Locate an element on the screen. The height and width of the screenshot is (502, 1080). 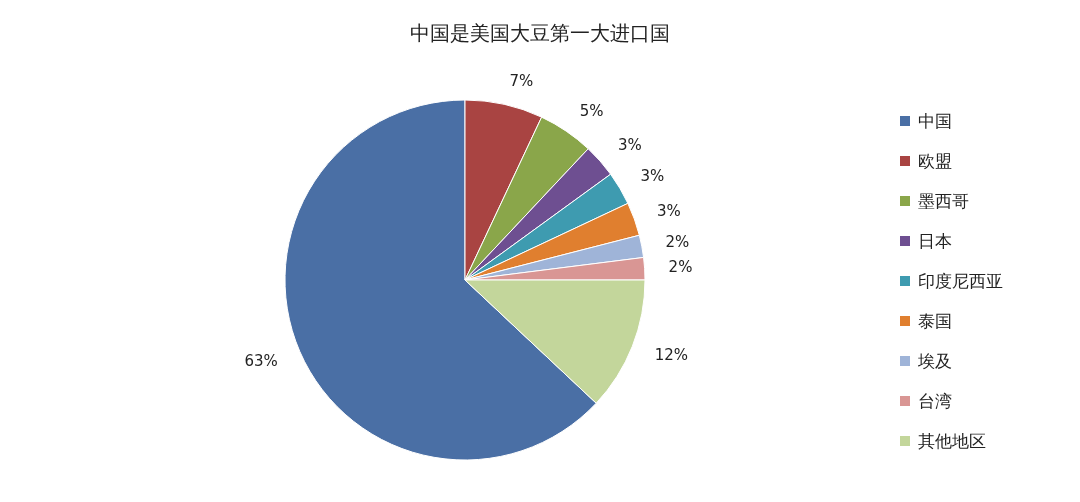
legend-label: 台湾 is located at coordinates (935, 401).